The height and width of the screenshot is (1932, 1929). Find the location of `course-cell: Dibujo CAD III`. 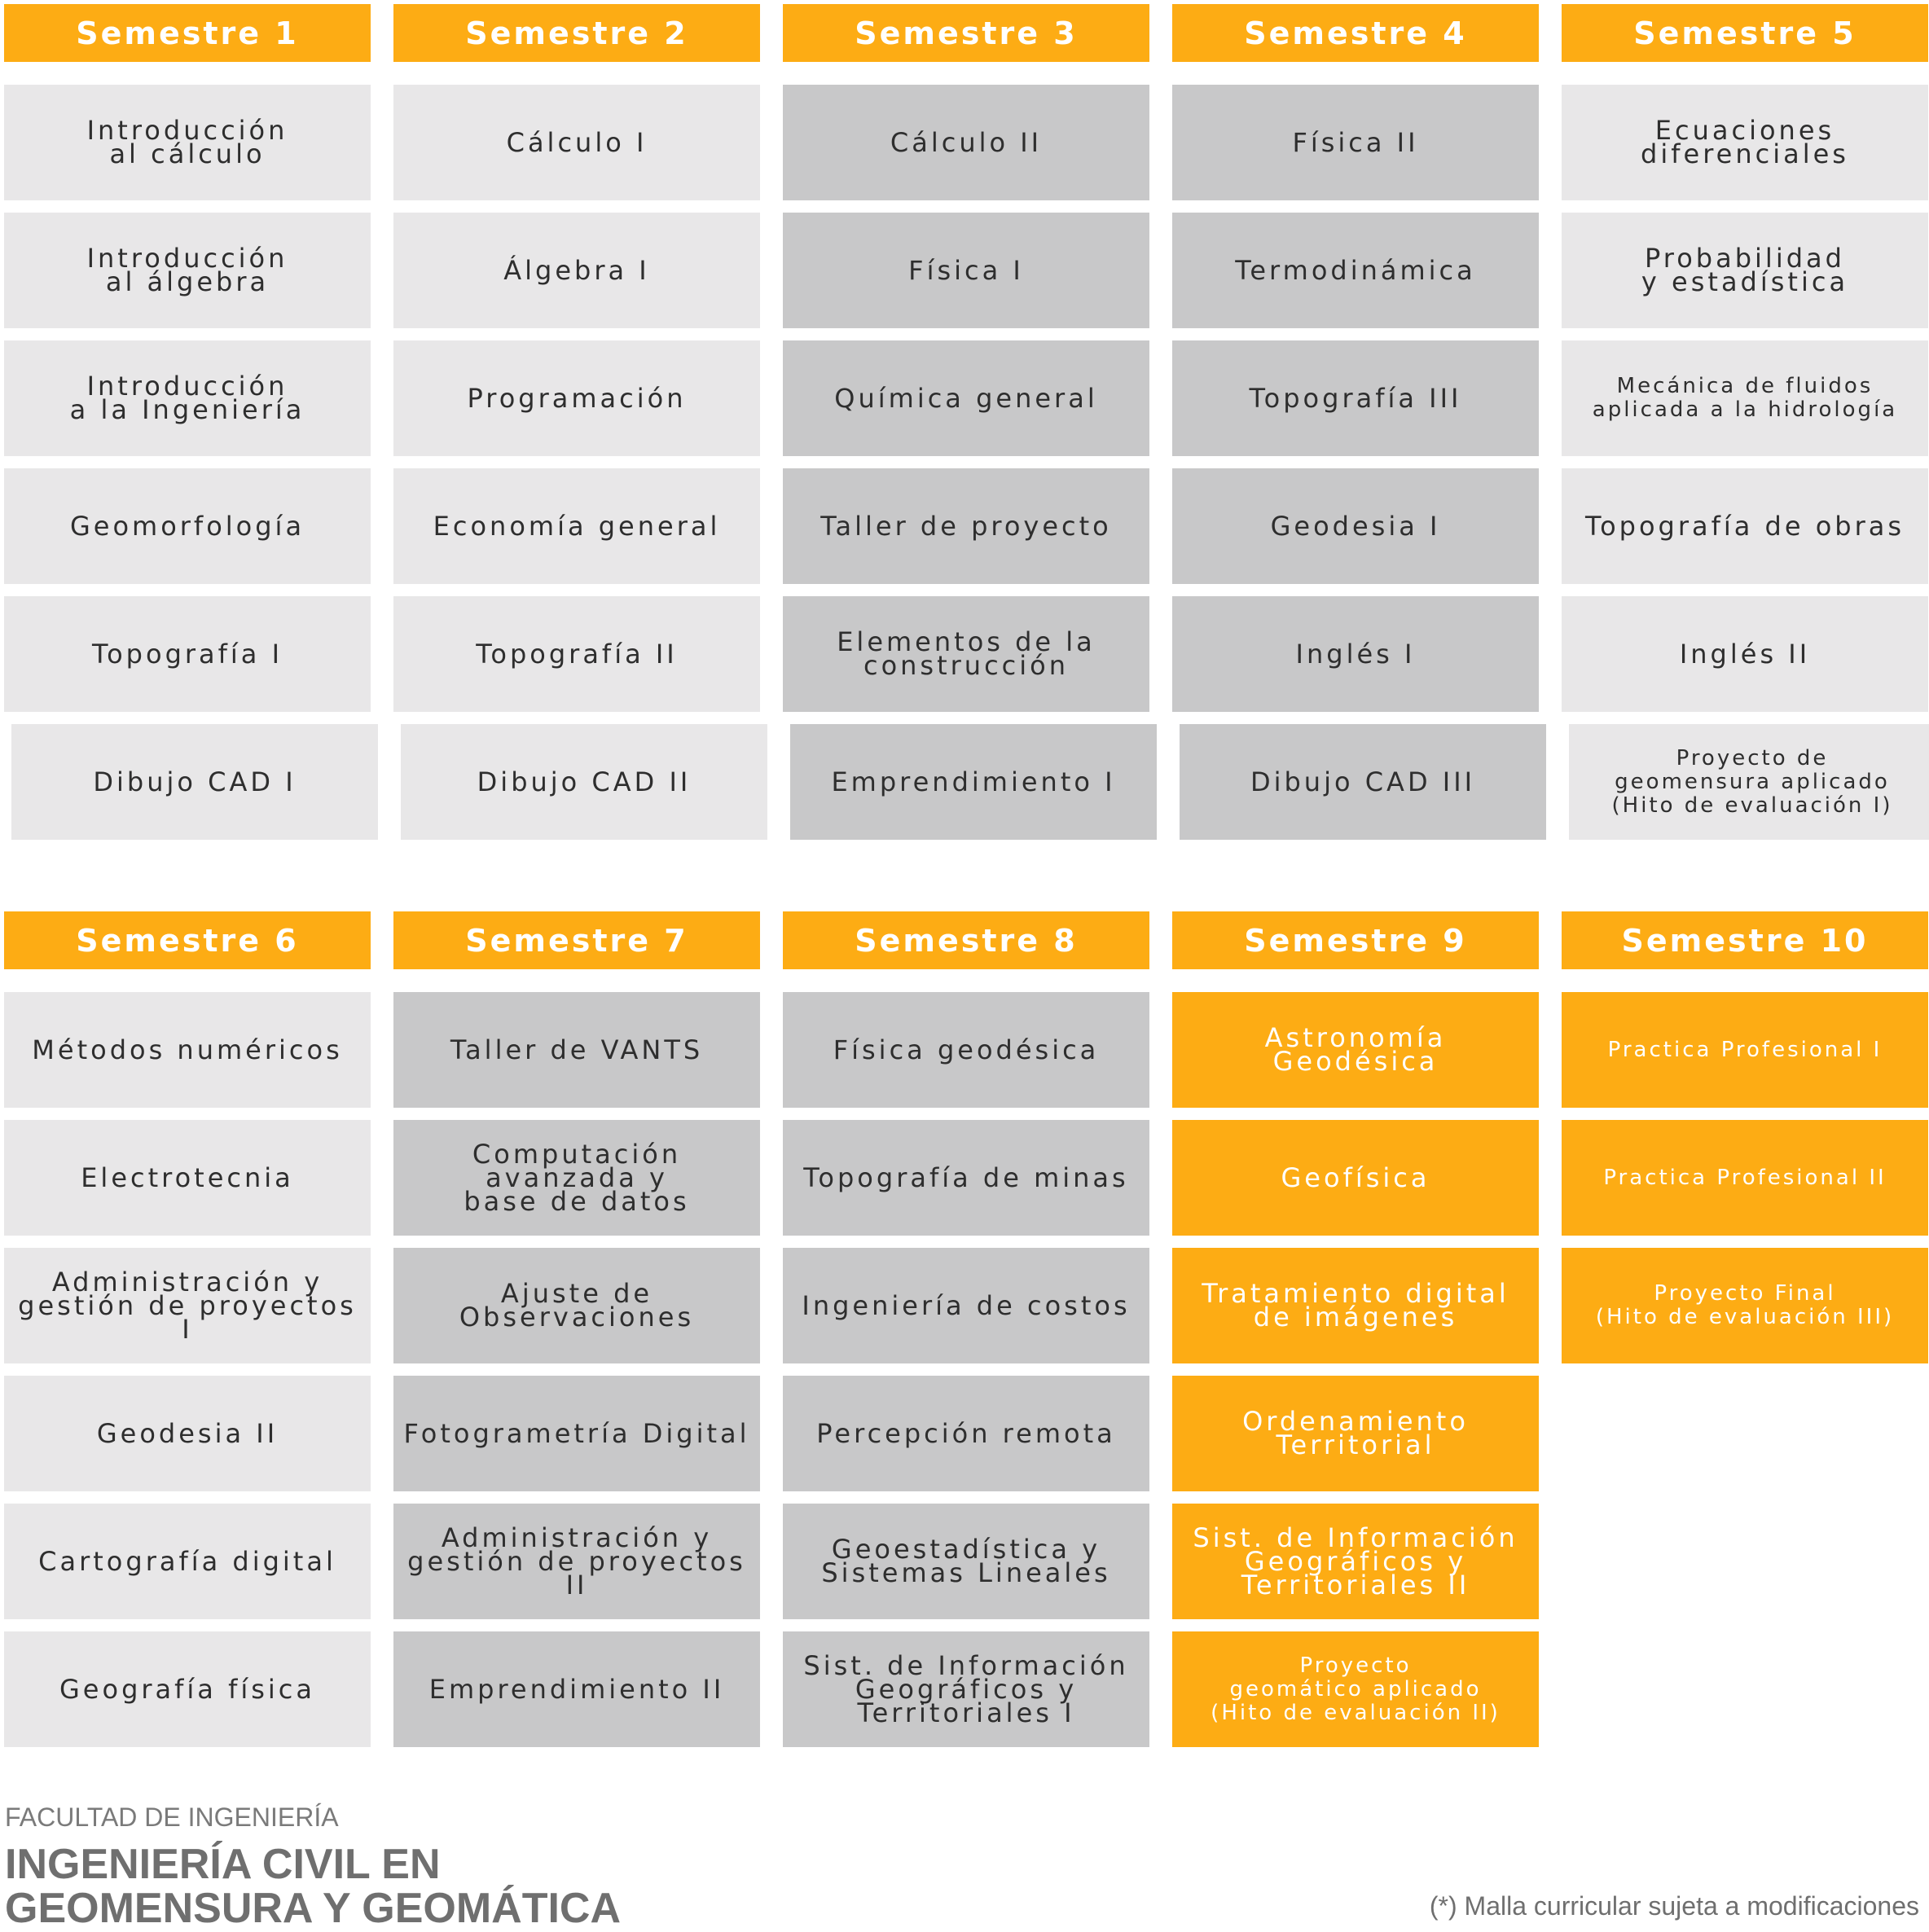

course-cell: Dibujo CAD III is located at coordinates (1363, 782).